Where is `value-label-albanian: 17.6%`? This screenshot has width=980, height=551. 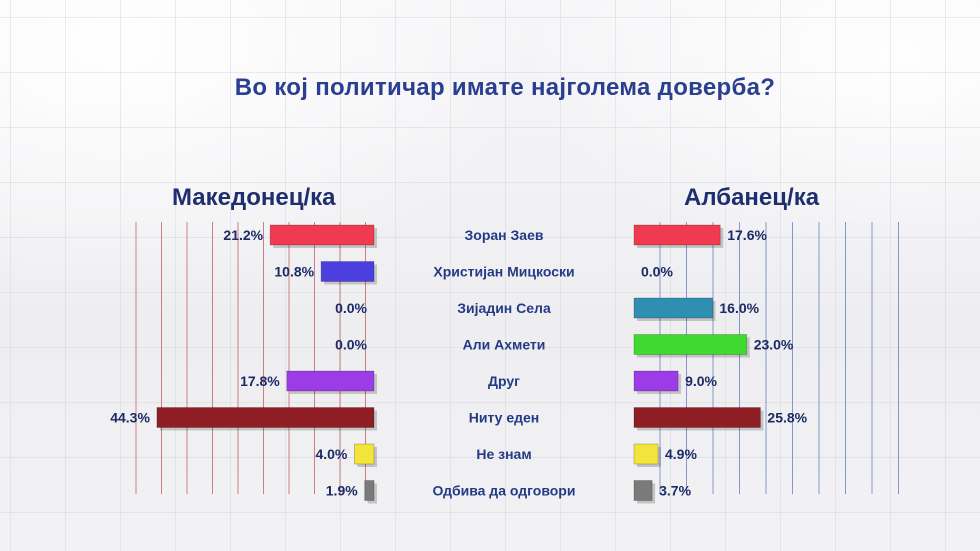 value-label-albanian: 17.6% is located at coordinates (747, 235).